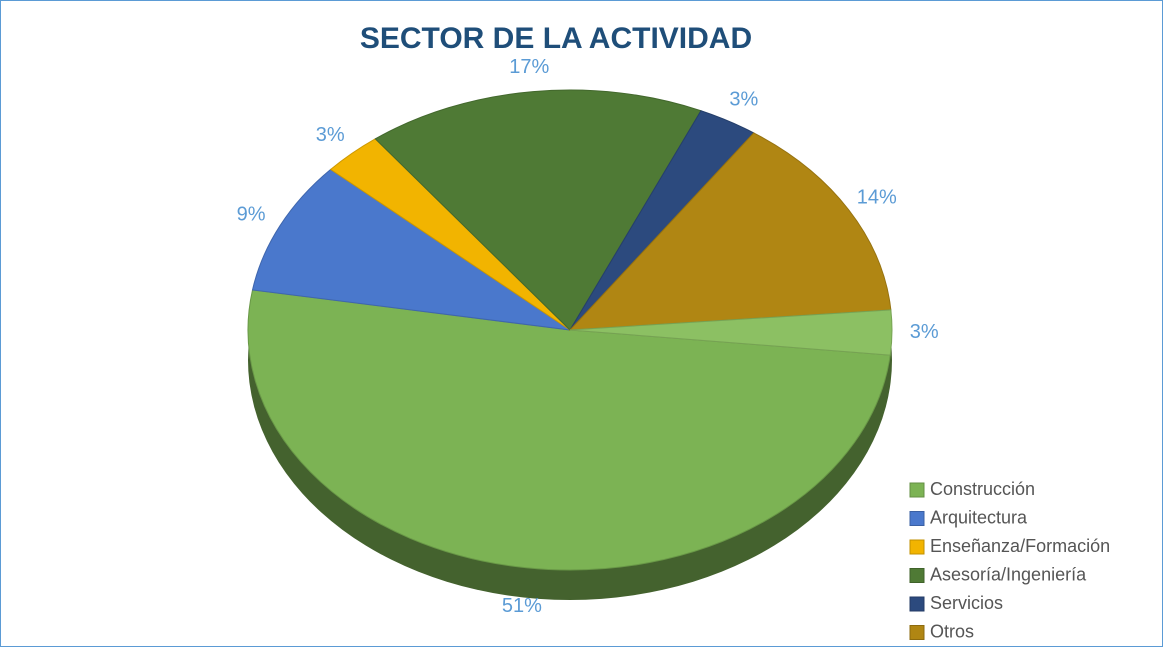 This screenshot has height=647, width=1163. What do you see at coordinates (522, 606) in the screenshot?
I see `data-label: 51%` at bounding box center [522, 606].